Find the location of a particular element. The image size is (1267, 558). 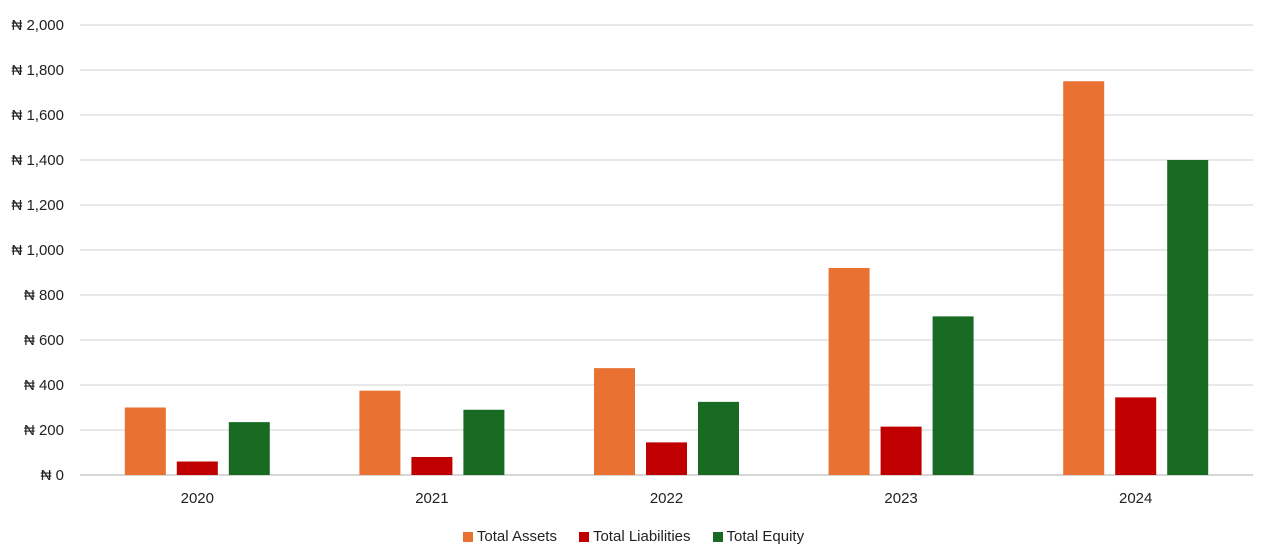

bar-total-equity-2020 is located at coordinates (249, 448).